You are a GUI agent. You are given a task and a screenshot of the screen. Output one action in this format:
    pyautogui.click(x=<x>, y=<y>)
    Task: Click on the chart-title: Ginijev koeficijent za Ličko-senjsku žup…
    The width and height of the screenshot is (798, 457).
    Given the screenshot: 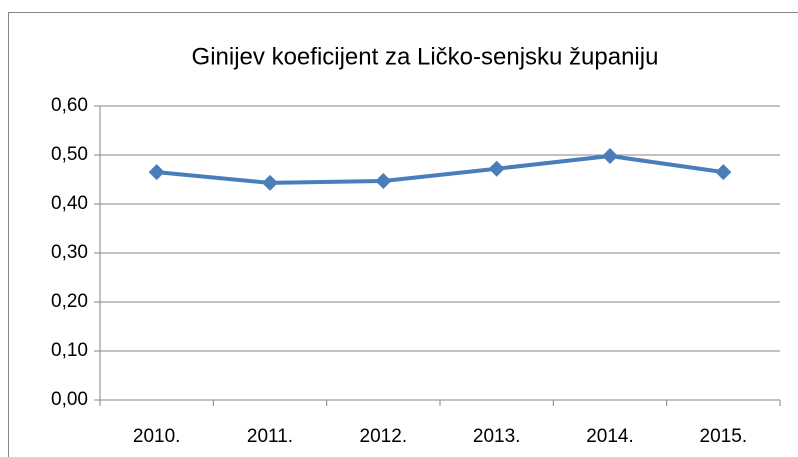 What is the action you would take?
    pyautogui.click(x=425, y=56)
    